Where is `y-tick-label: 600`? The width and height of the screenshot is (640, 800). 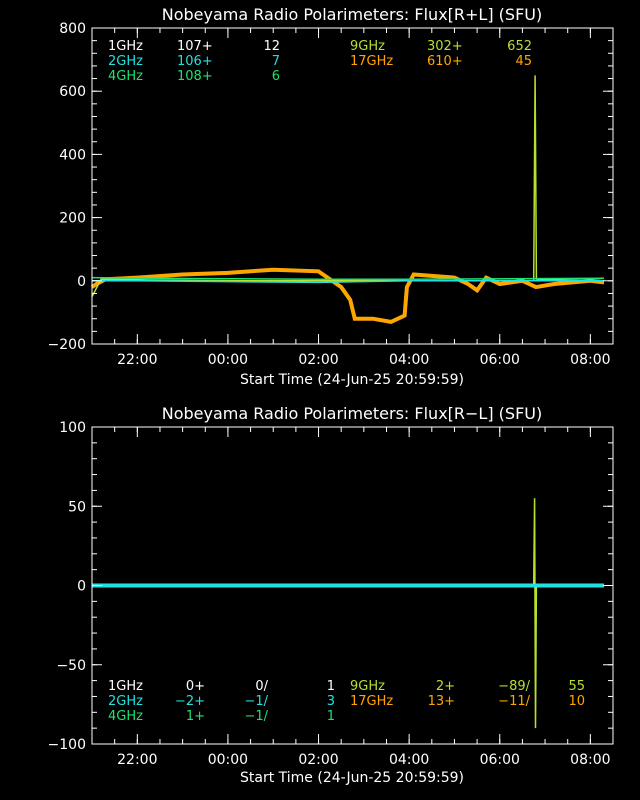
y-tick-label: 600 is located at coordinates (72, 92).